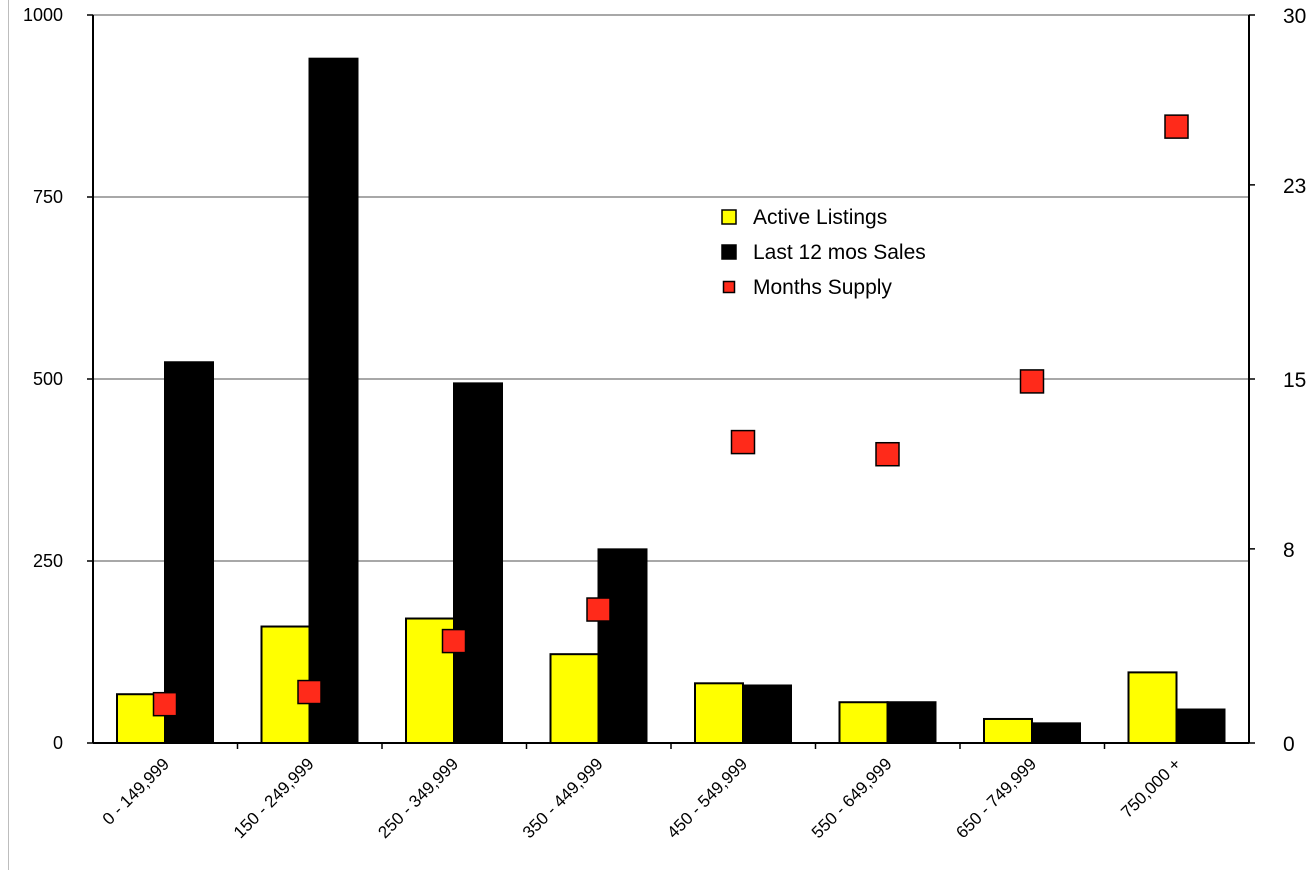 The width and height of the screenshot is (1316, 875). I want to click on legend-active-listings-swatch, so click(729, 217).